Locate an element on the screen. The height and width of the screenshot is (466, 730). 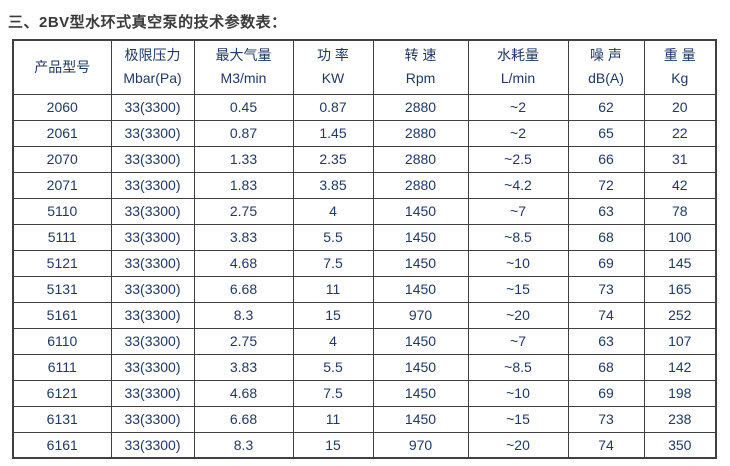
table-cell: 62 is located at coordinates (606, 107).